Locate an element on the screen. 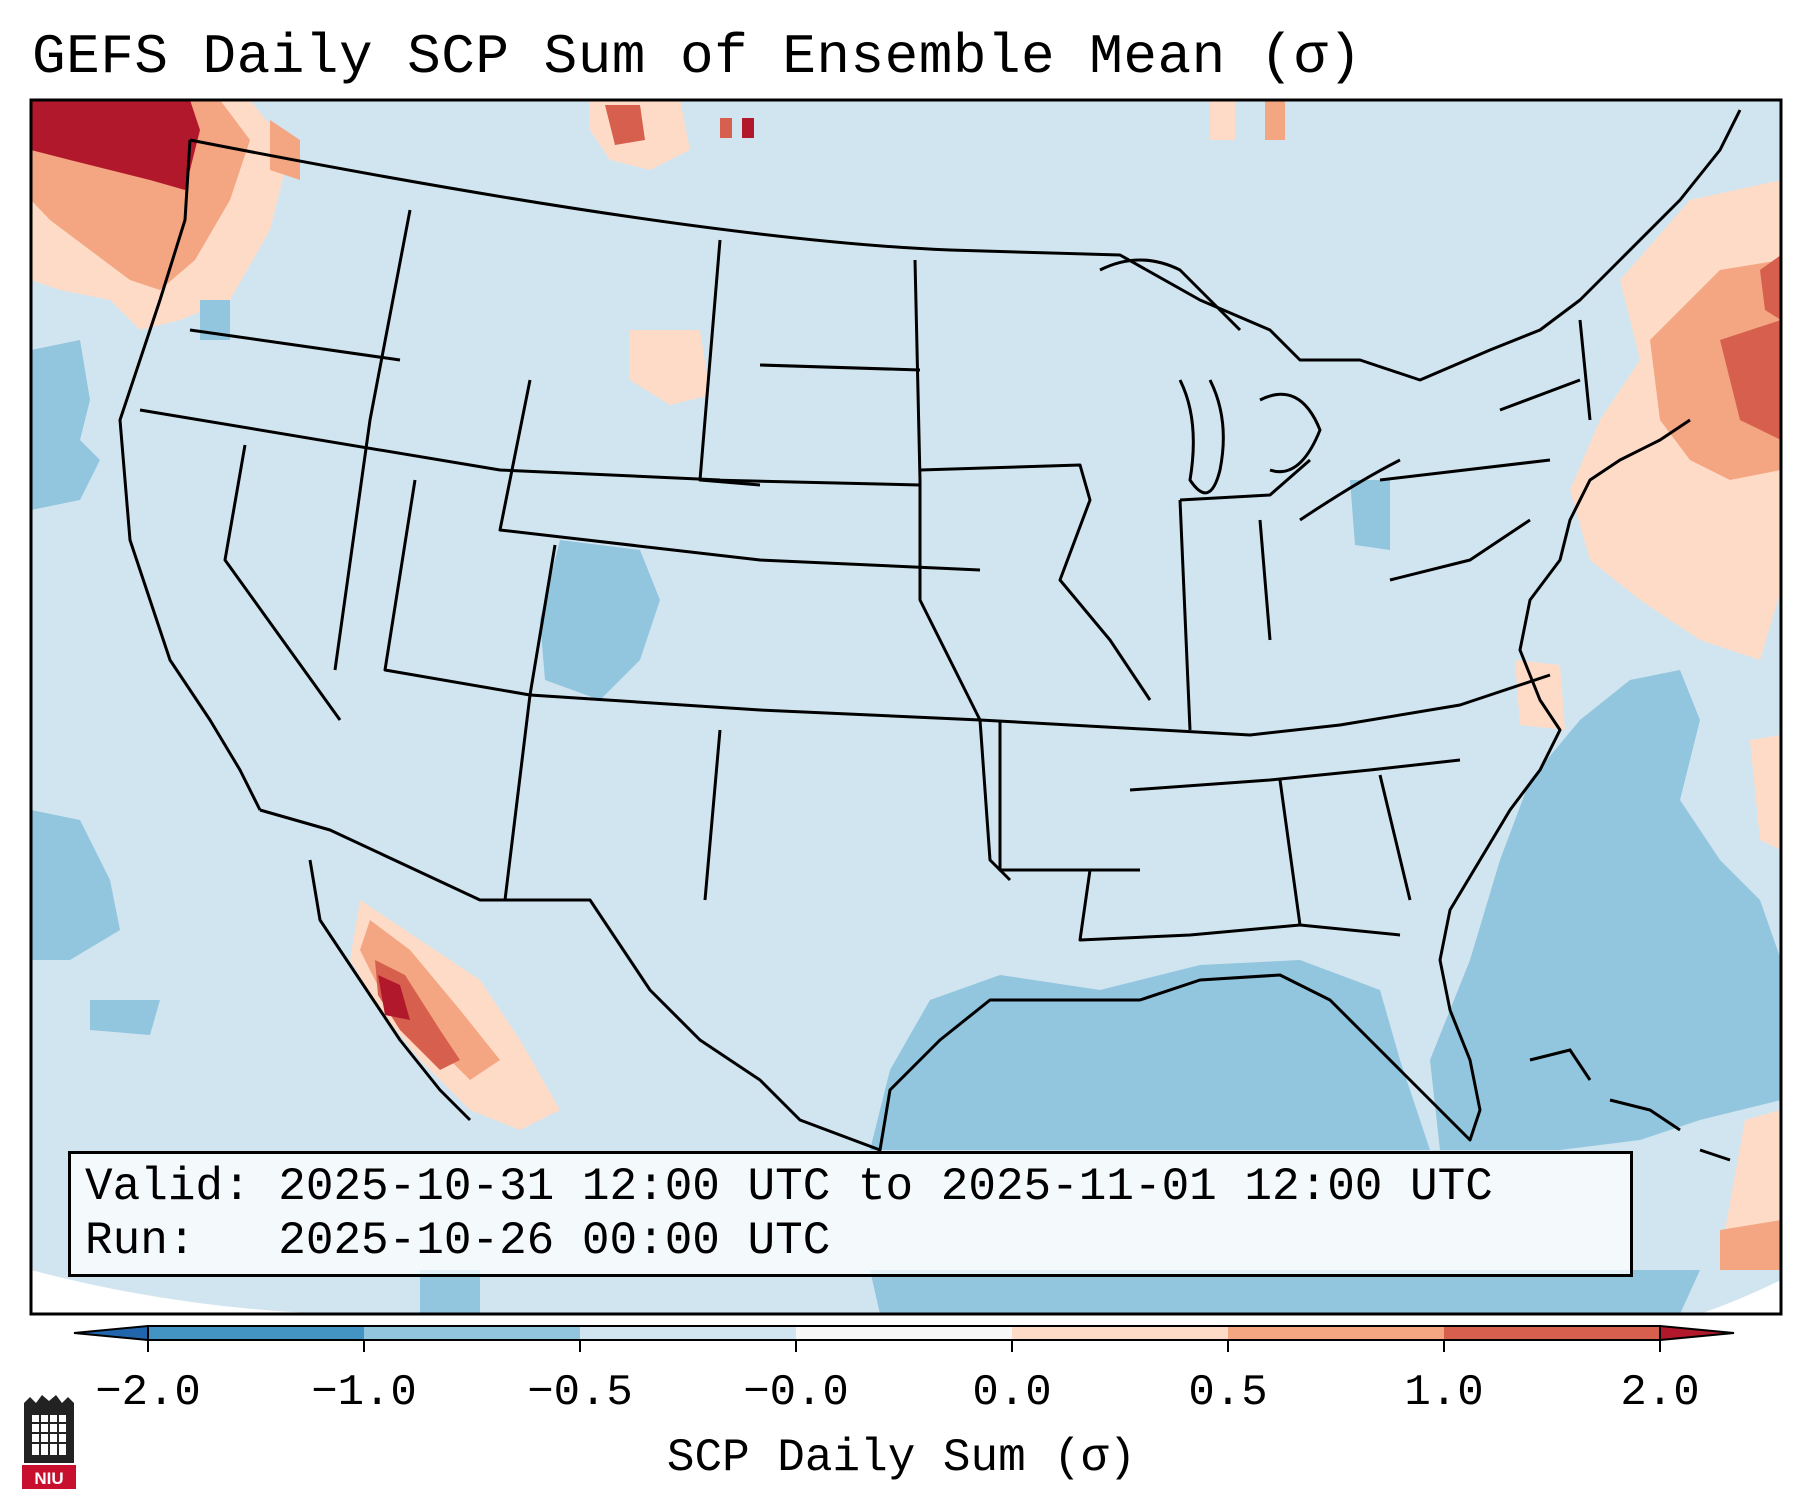  run-time-text: Run: 2025-10-26 00:00 UTC is located at coordinates (458, 1241).